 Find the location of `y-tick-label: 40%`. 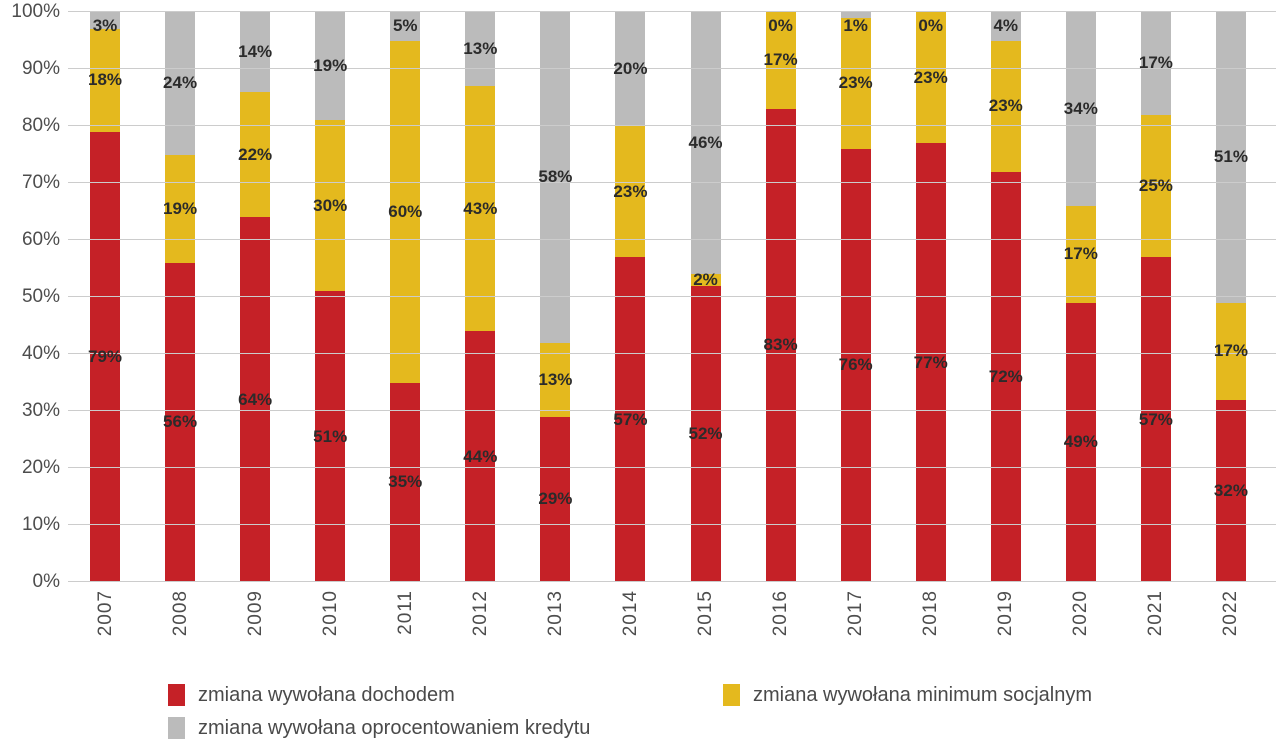

y-tick-label: 40% is located at coordinates (40, 353).